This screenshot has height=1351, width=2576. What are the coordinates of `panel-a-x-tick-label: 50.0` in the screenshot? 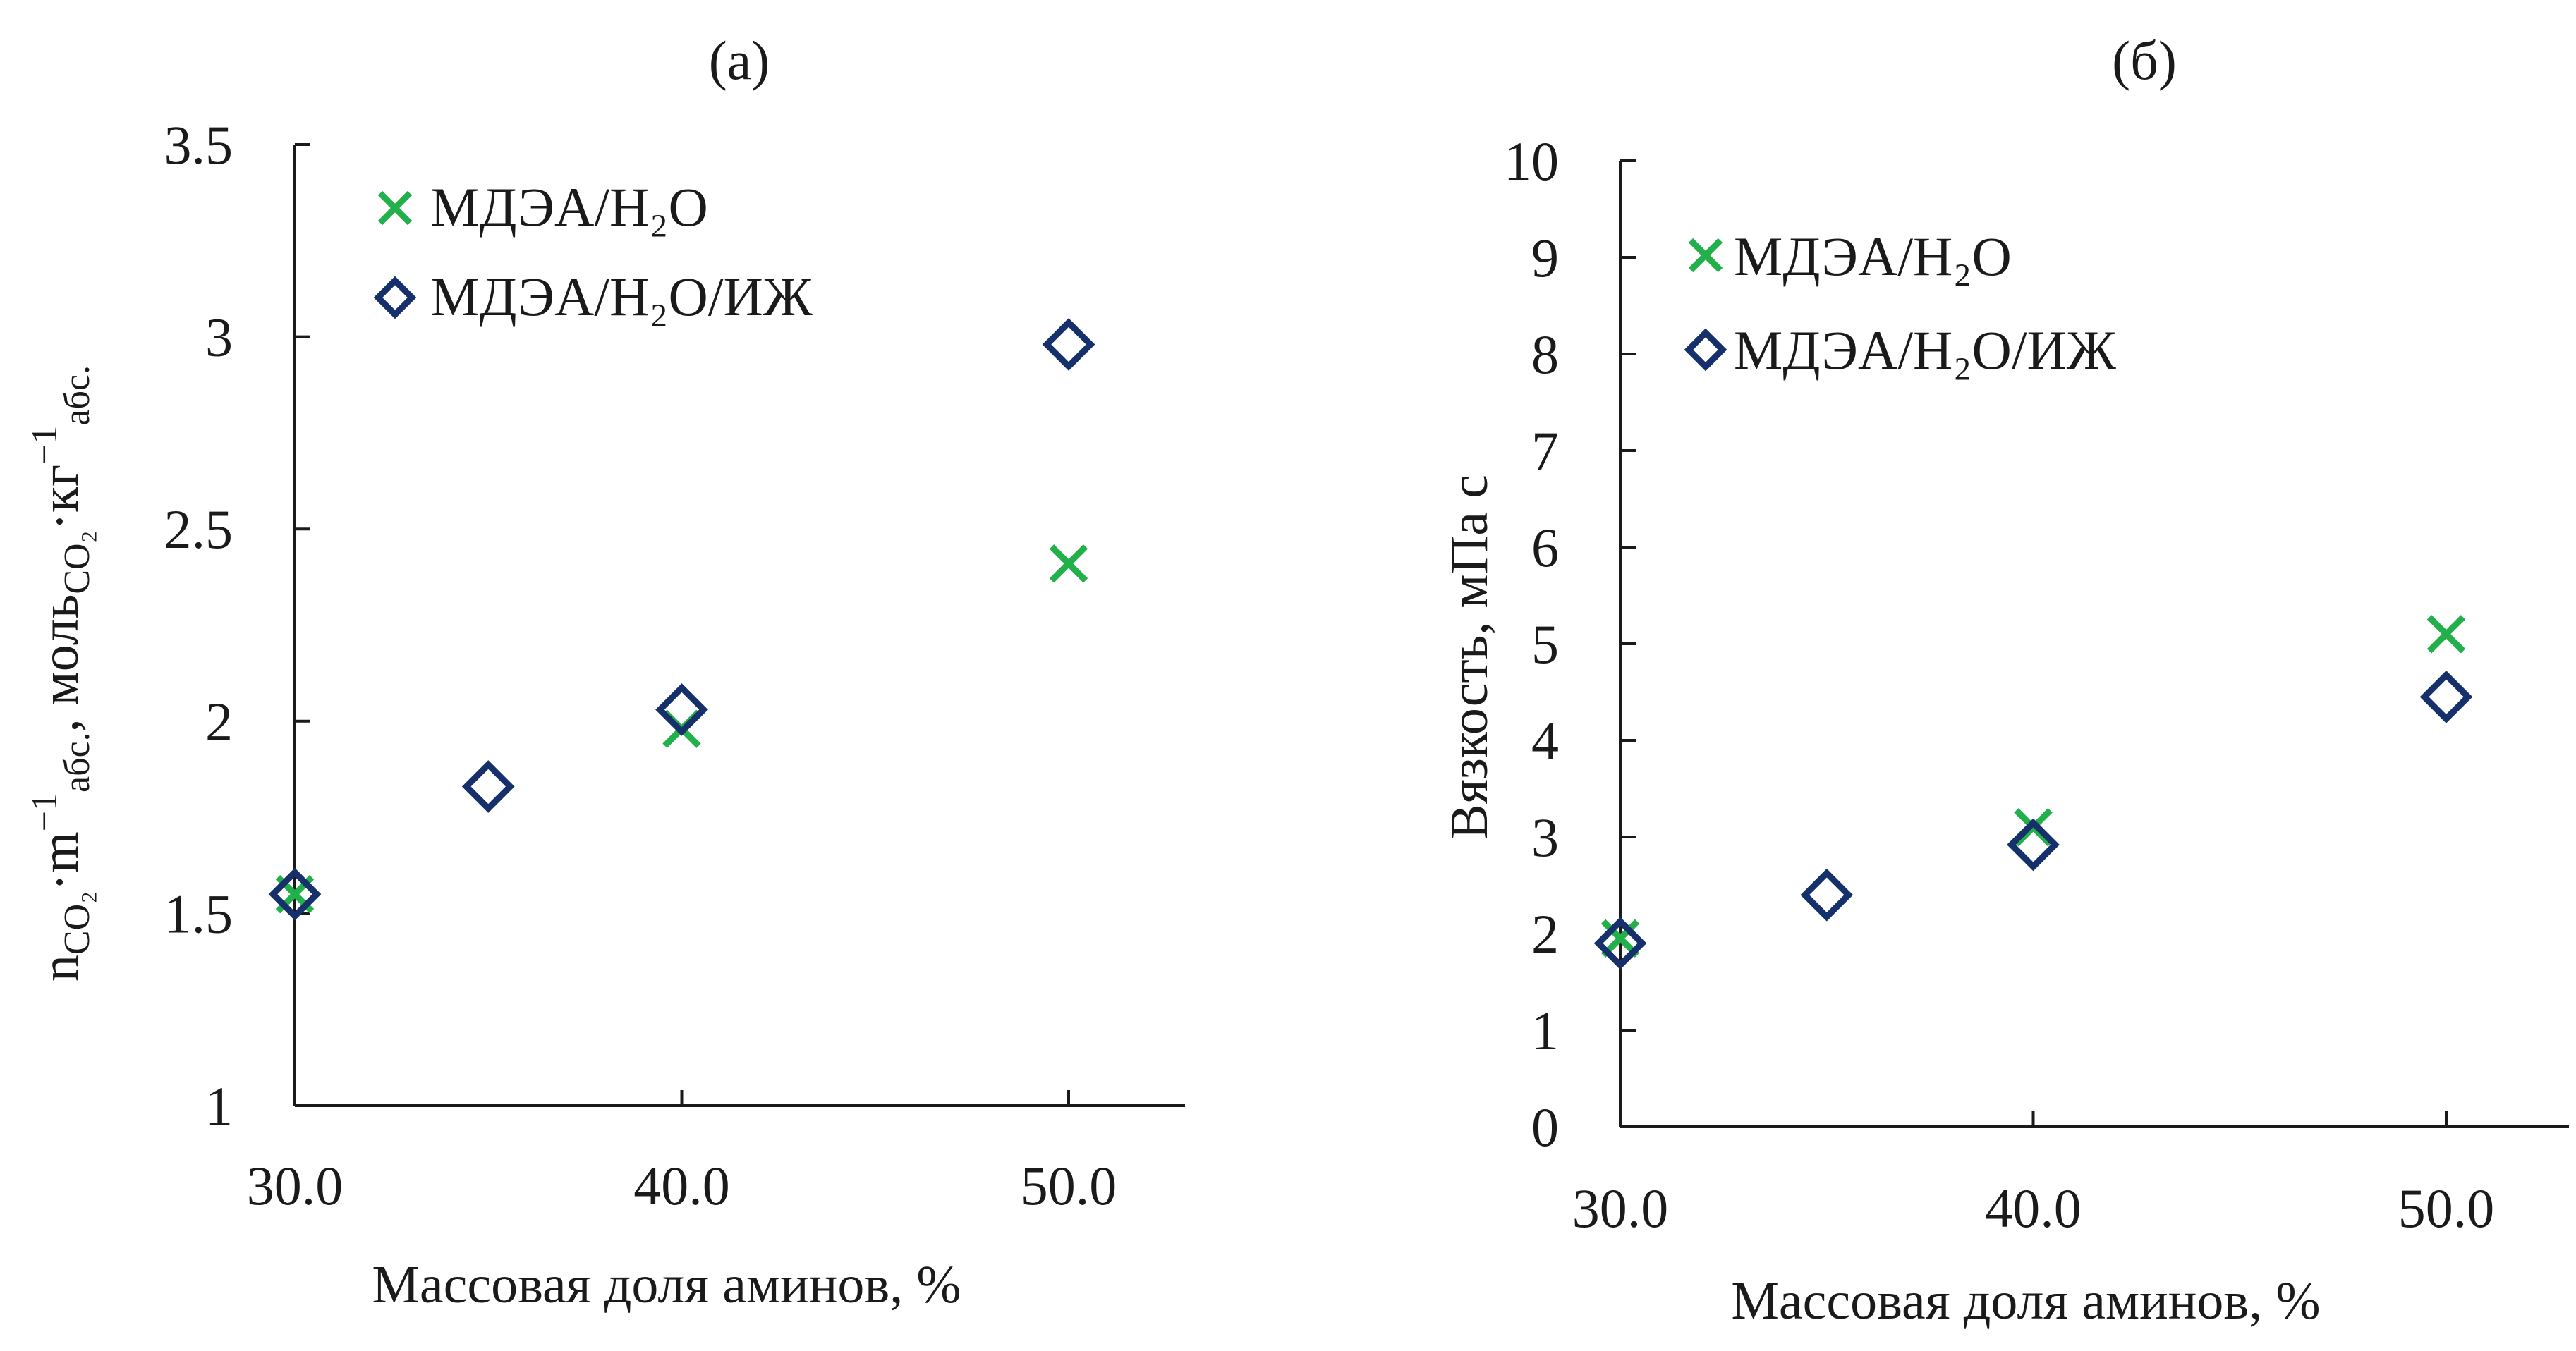 It's located at (1069, 1185).